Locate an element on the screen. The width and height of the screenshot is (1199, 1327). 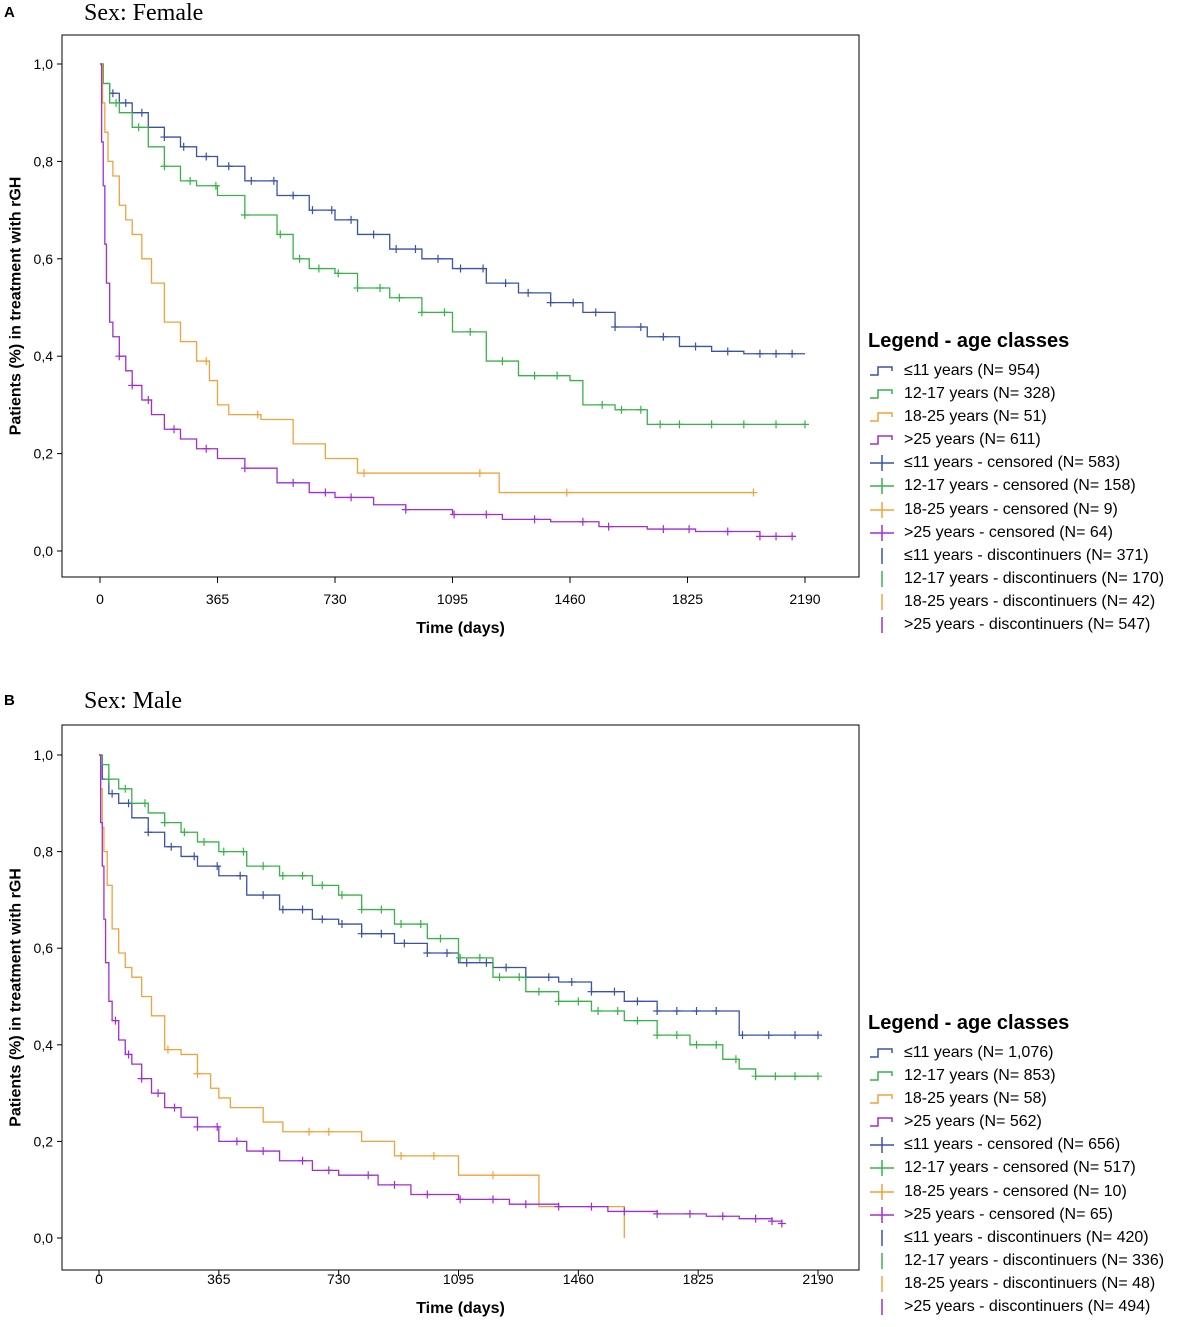
legend-item: ≤11 years - discontinuers (N= 371) is located at coordinates (1008, 555).